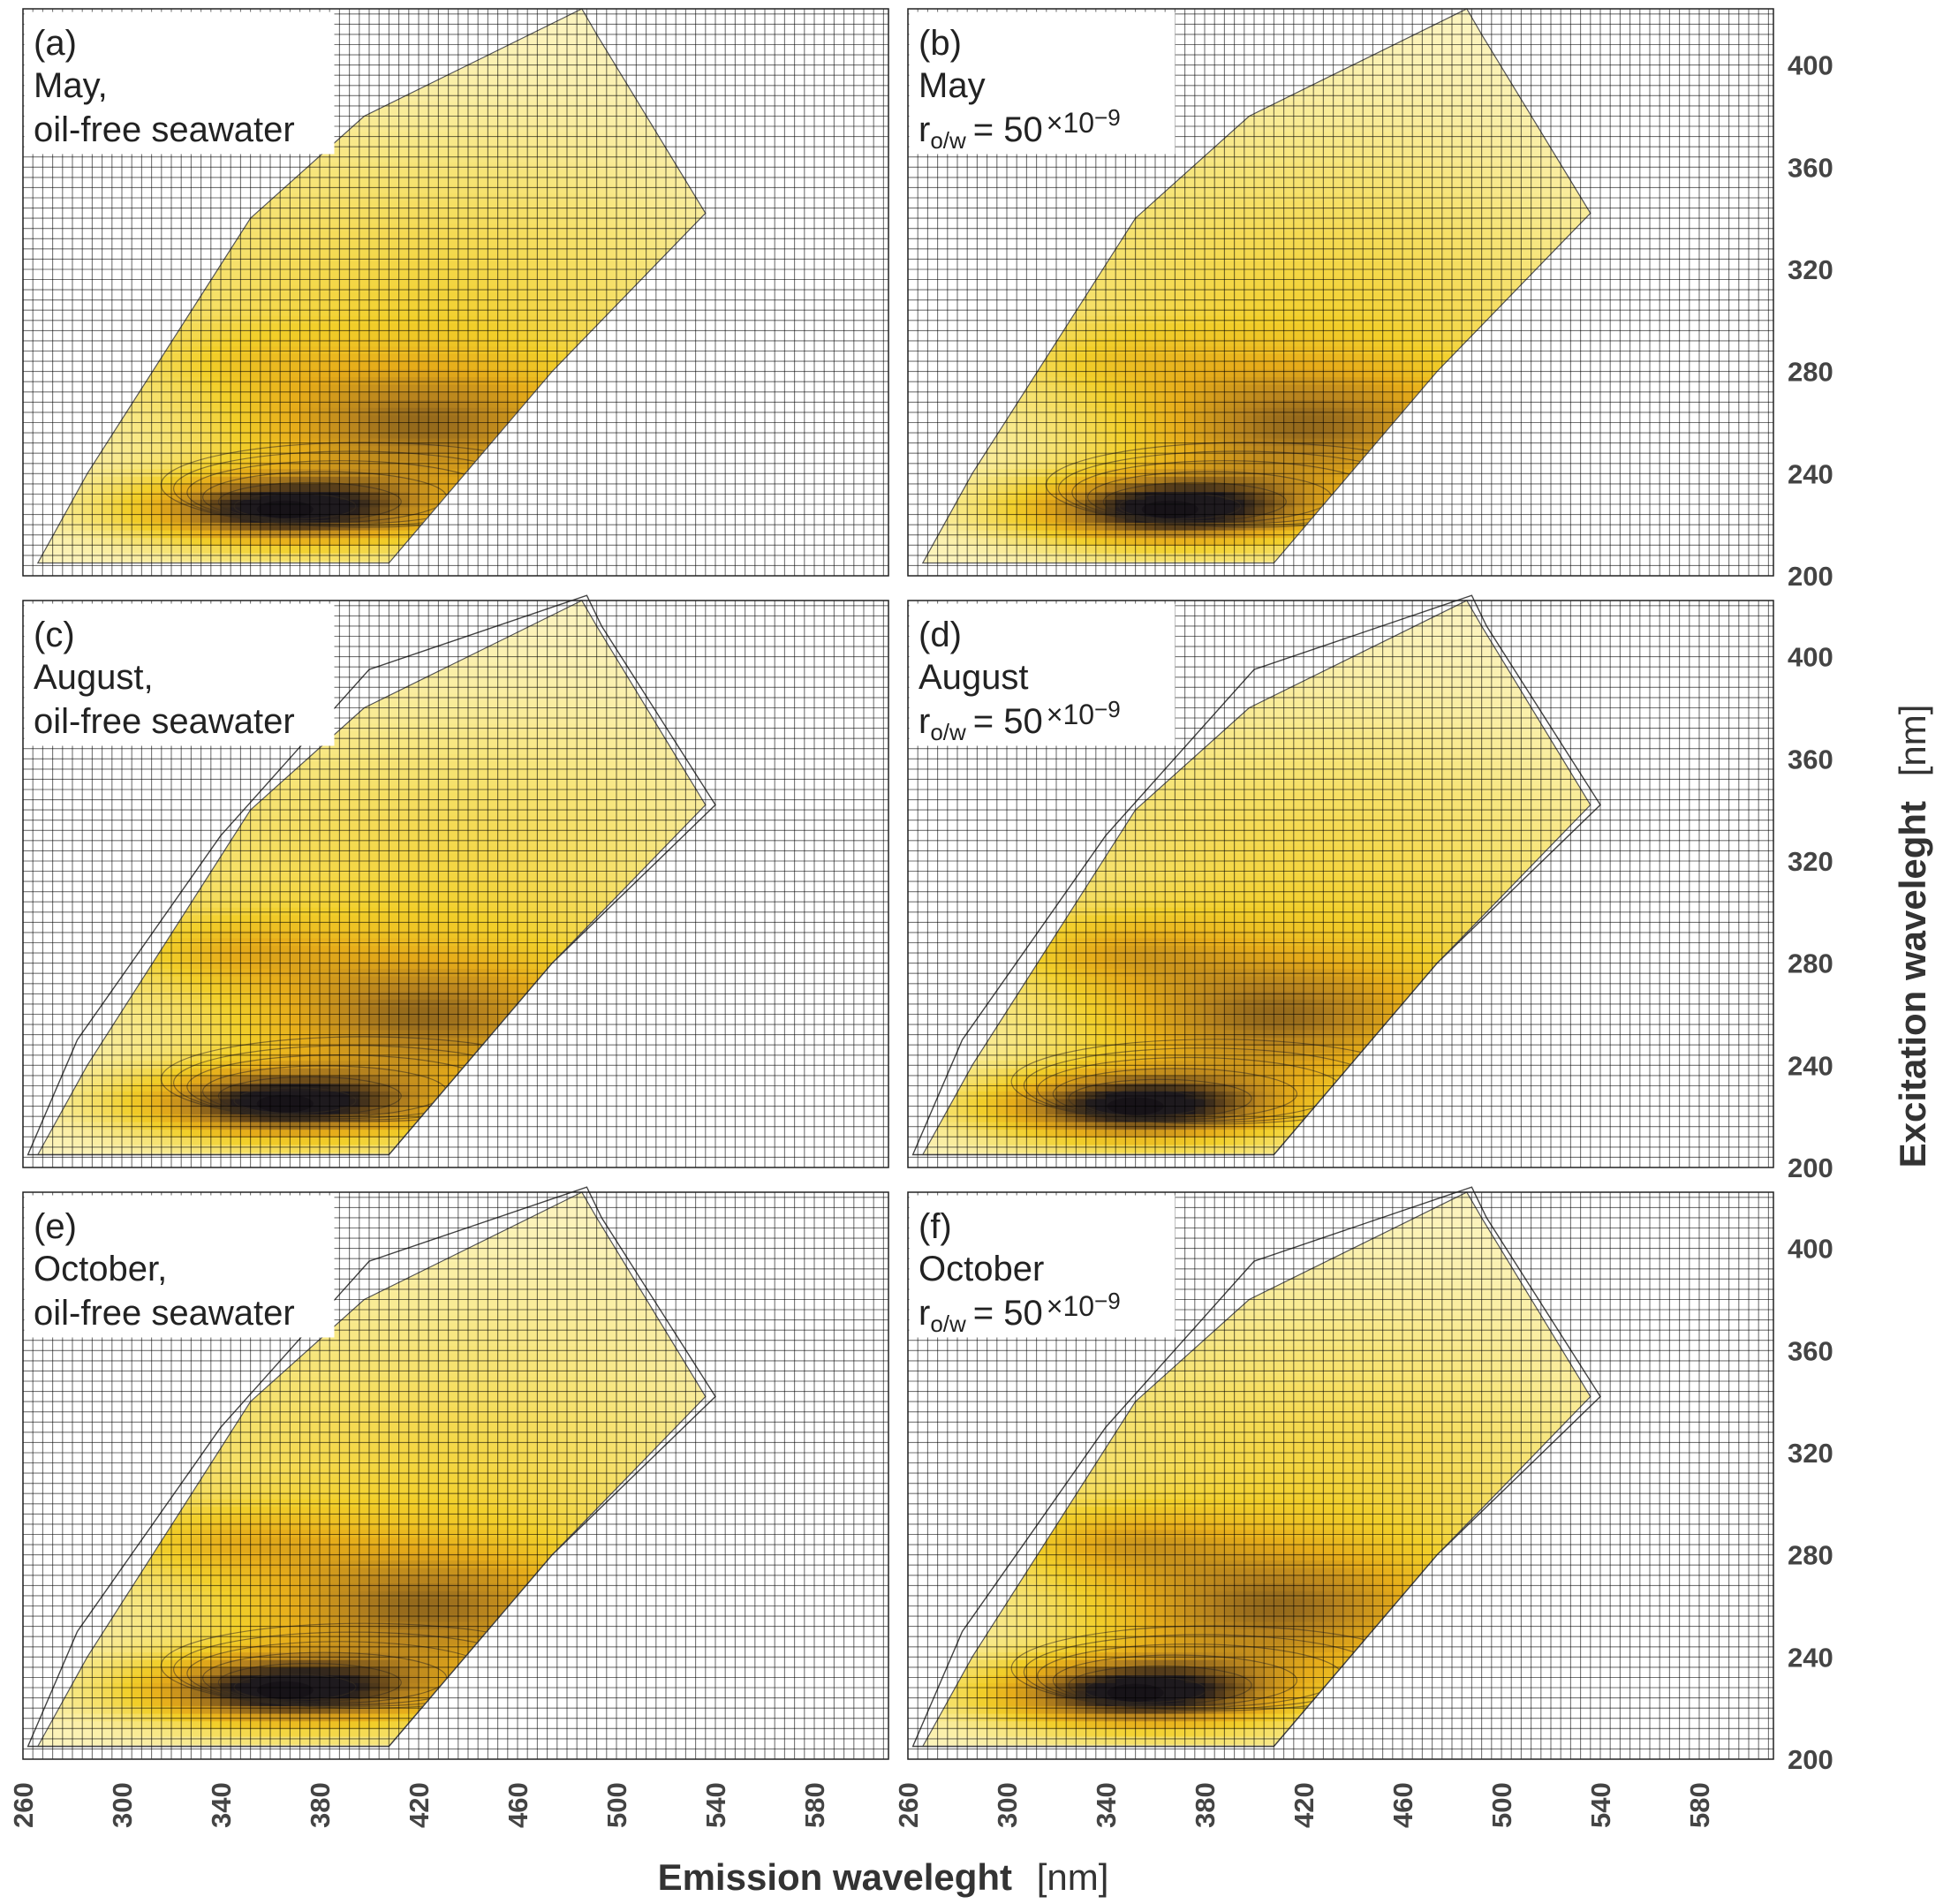  Describe the element at coordinates (835, 1877) in the screenshot. I see `x-axis-label: Emission waveleght` at that location.